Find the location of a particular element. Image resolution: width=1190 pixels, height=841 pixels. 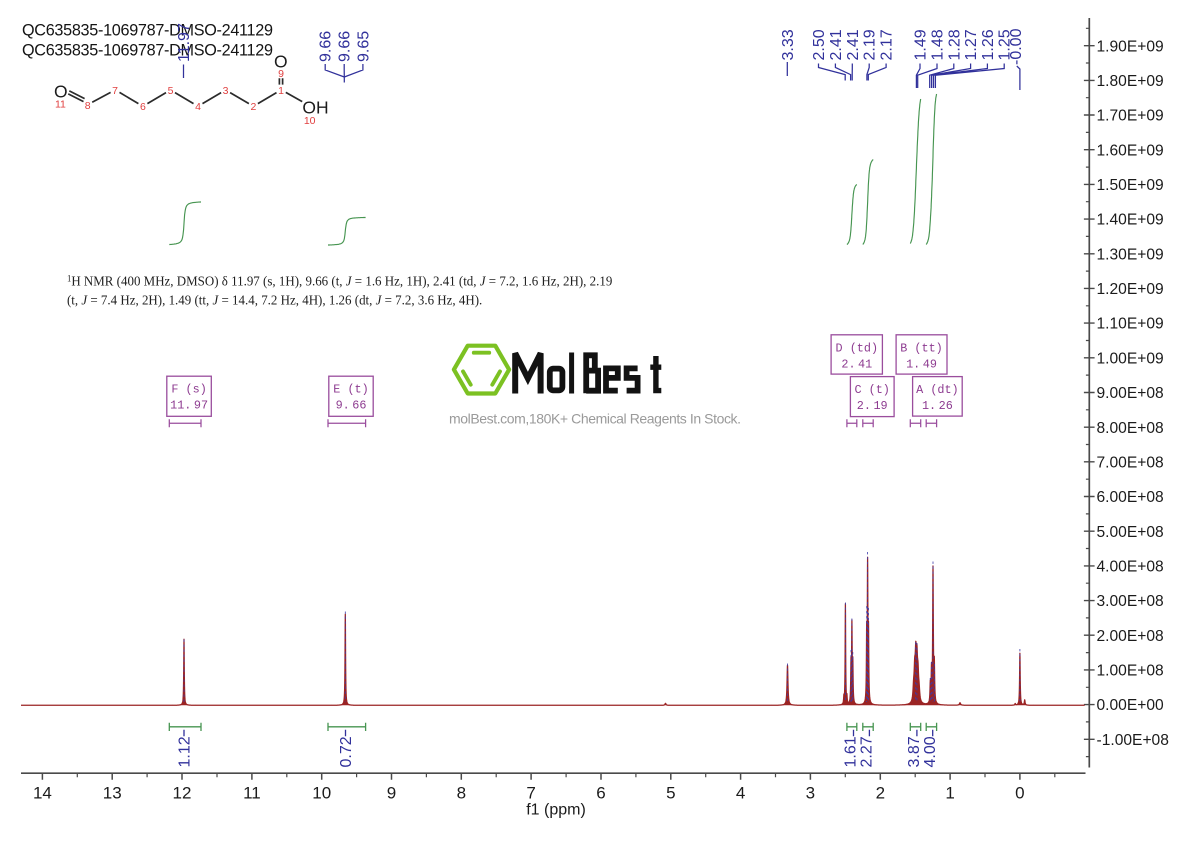

svg-text: 5.00E+08 is located at coordinates (1130, 532).